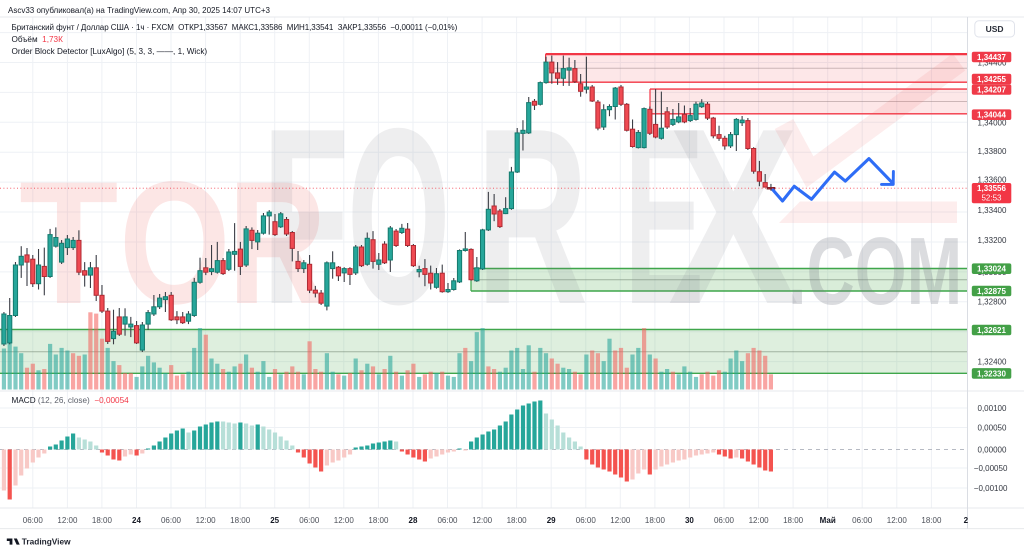 The width and height of the screenshot is (1024, 554). I want to click on svg-text: −0,00050, so click(991, 468).